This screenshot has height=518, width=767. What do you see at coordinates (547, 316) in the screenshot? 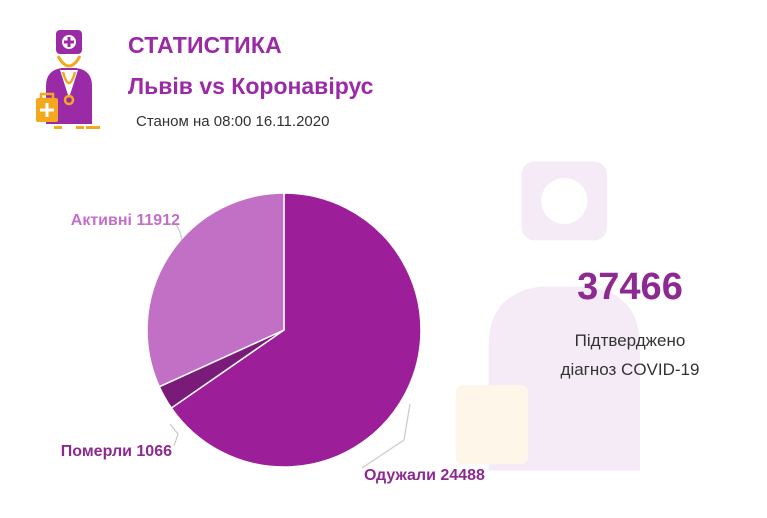
I see `doctor-watermark-icon` at bounding box center [547, 316].